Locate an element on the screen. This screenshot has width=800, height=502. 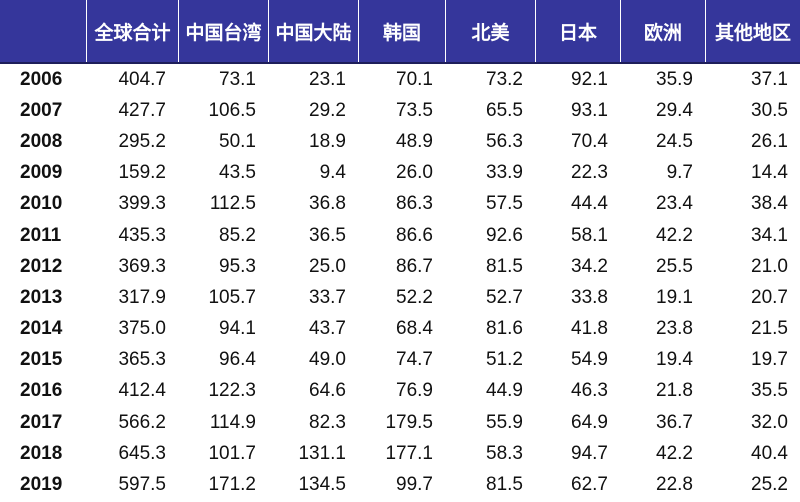
value-cell: 36.8 is located at coordinates (327, 204).